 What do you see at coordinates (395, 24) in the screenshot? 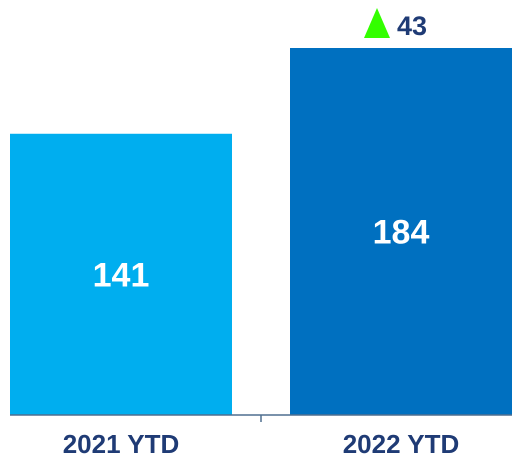
I see `delta-annotation: 43` at bounding box center [395, 24].